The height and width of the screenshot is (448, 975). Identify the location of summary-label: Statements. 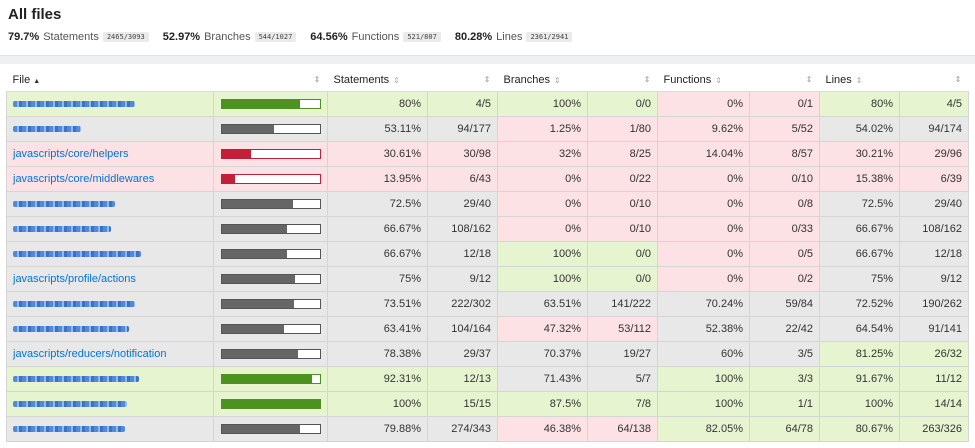
(71, 37).